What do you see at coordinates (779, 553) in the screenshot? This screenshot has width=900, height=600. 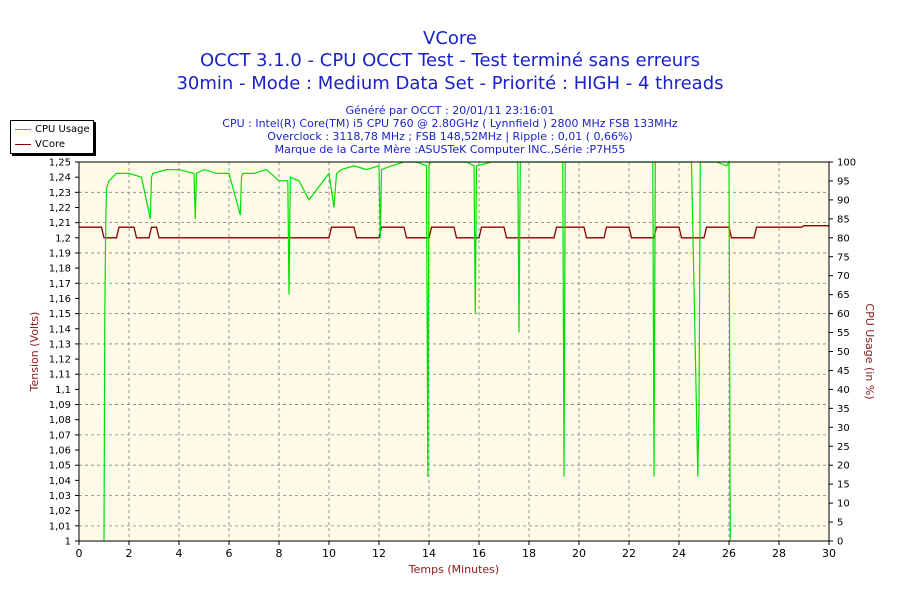 I see `x-tick-label: 28` at bounding box center [779, 553].